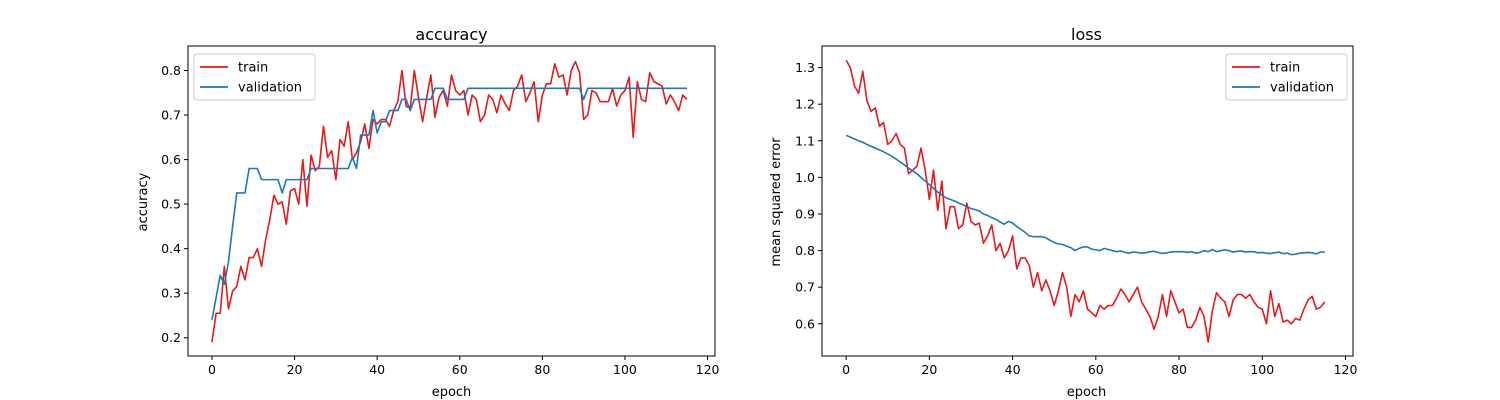 The height and width of the screenshot is (400, 1500). I want to click on accuracy-ytick-label: 0.8, so click(171, 70).